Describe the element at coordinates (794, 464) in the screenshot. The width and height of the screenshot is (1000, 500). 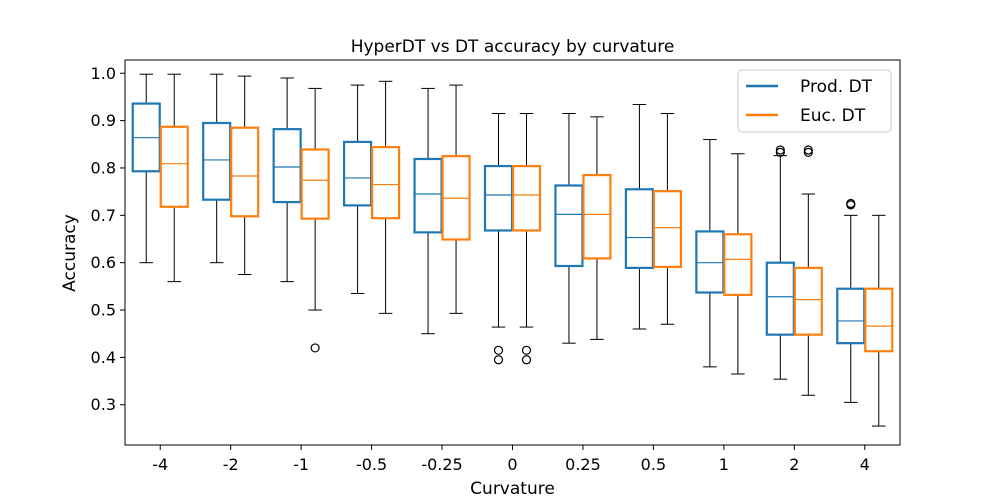
I see `x-tick-label: 2` at that location.